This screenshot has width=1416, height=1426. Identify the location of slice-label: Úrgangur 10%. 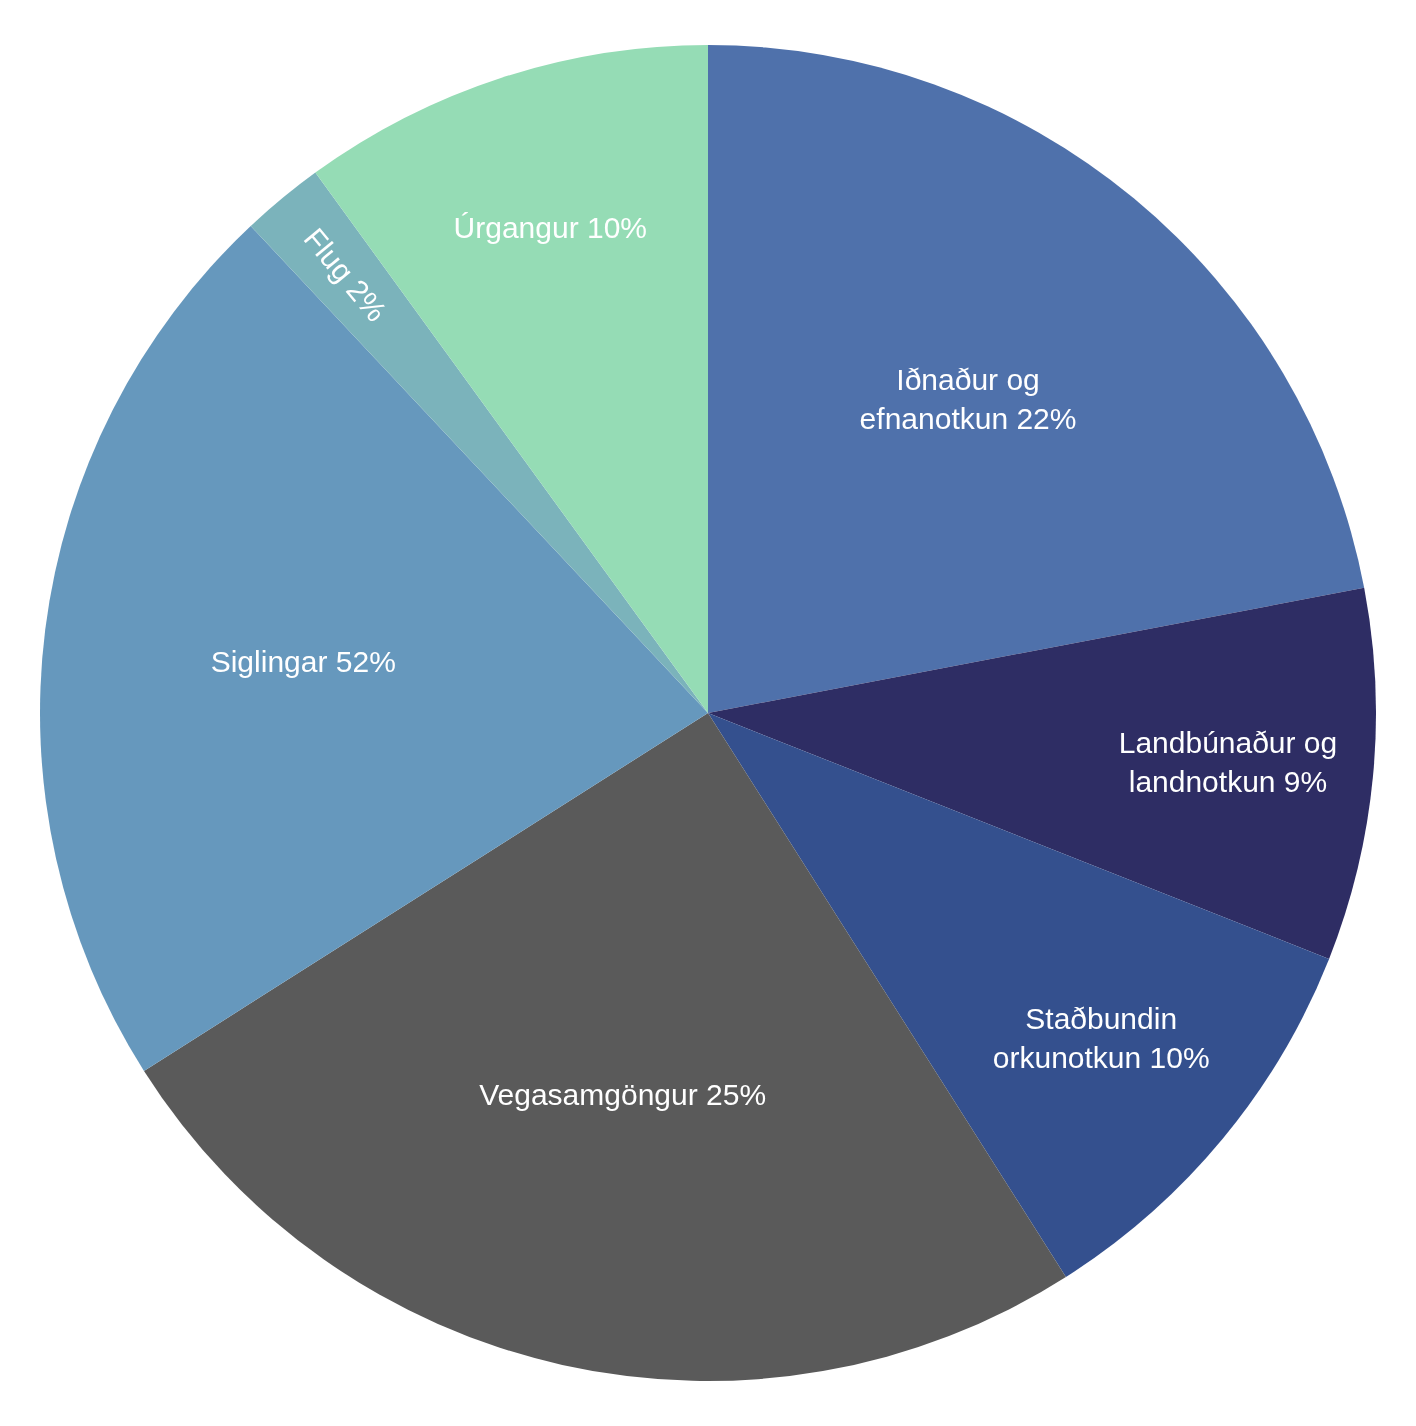
(550, 228).